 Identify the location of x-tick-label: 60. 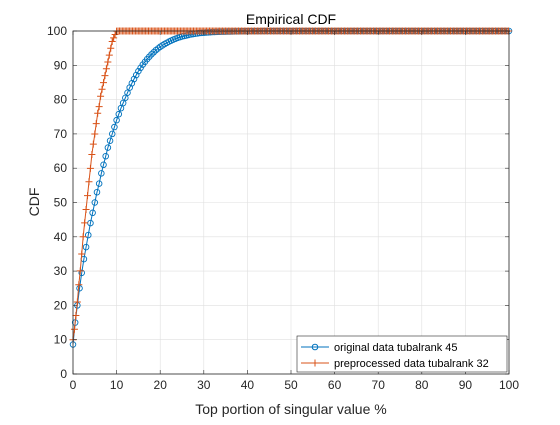
(335, 385).